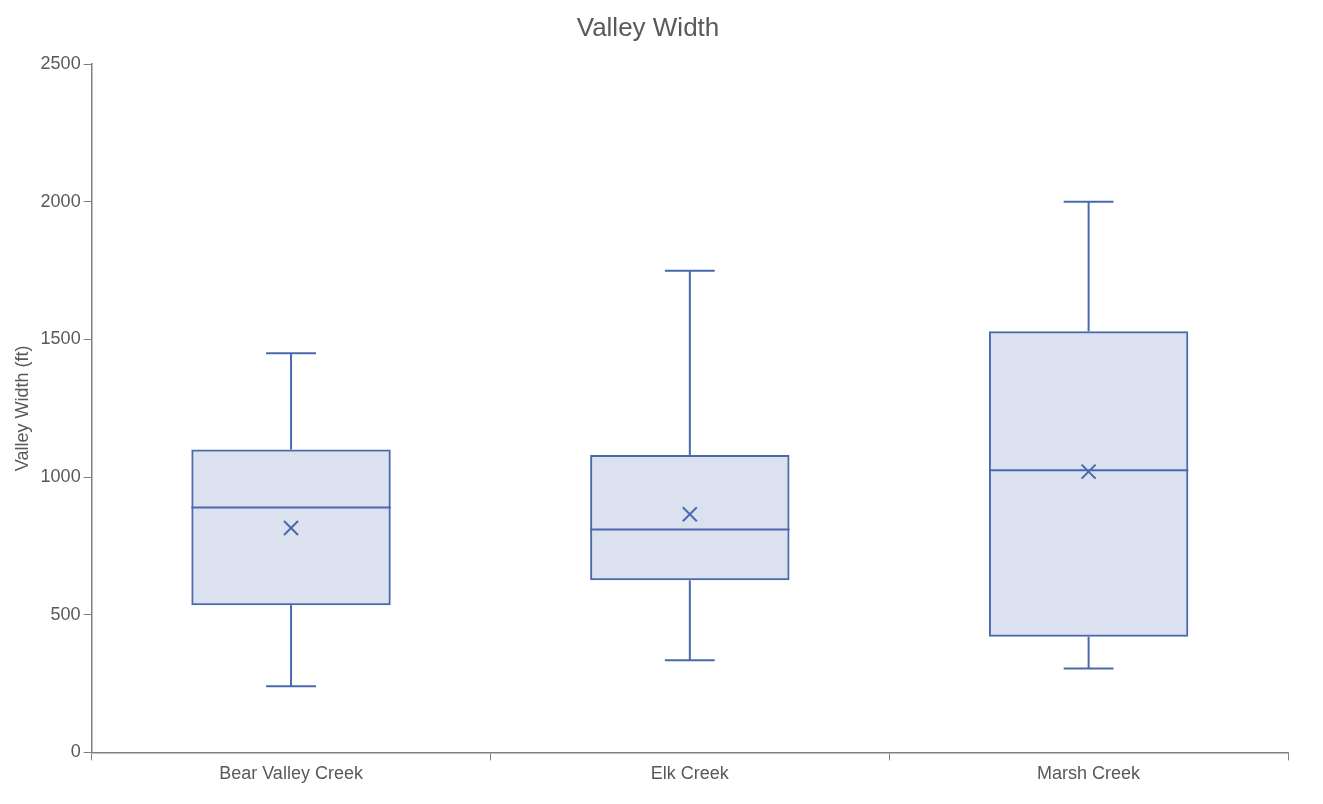  I want to click on y-tick-label: 0, so click(75, 751).